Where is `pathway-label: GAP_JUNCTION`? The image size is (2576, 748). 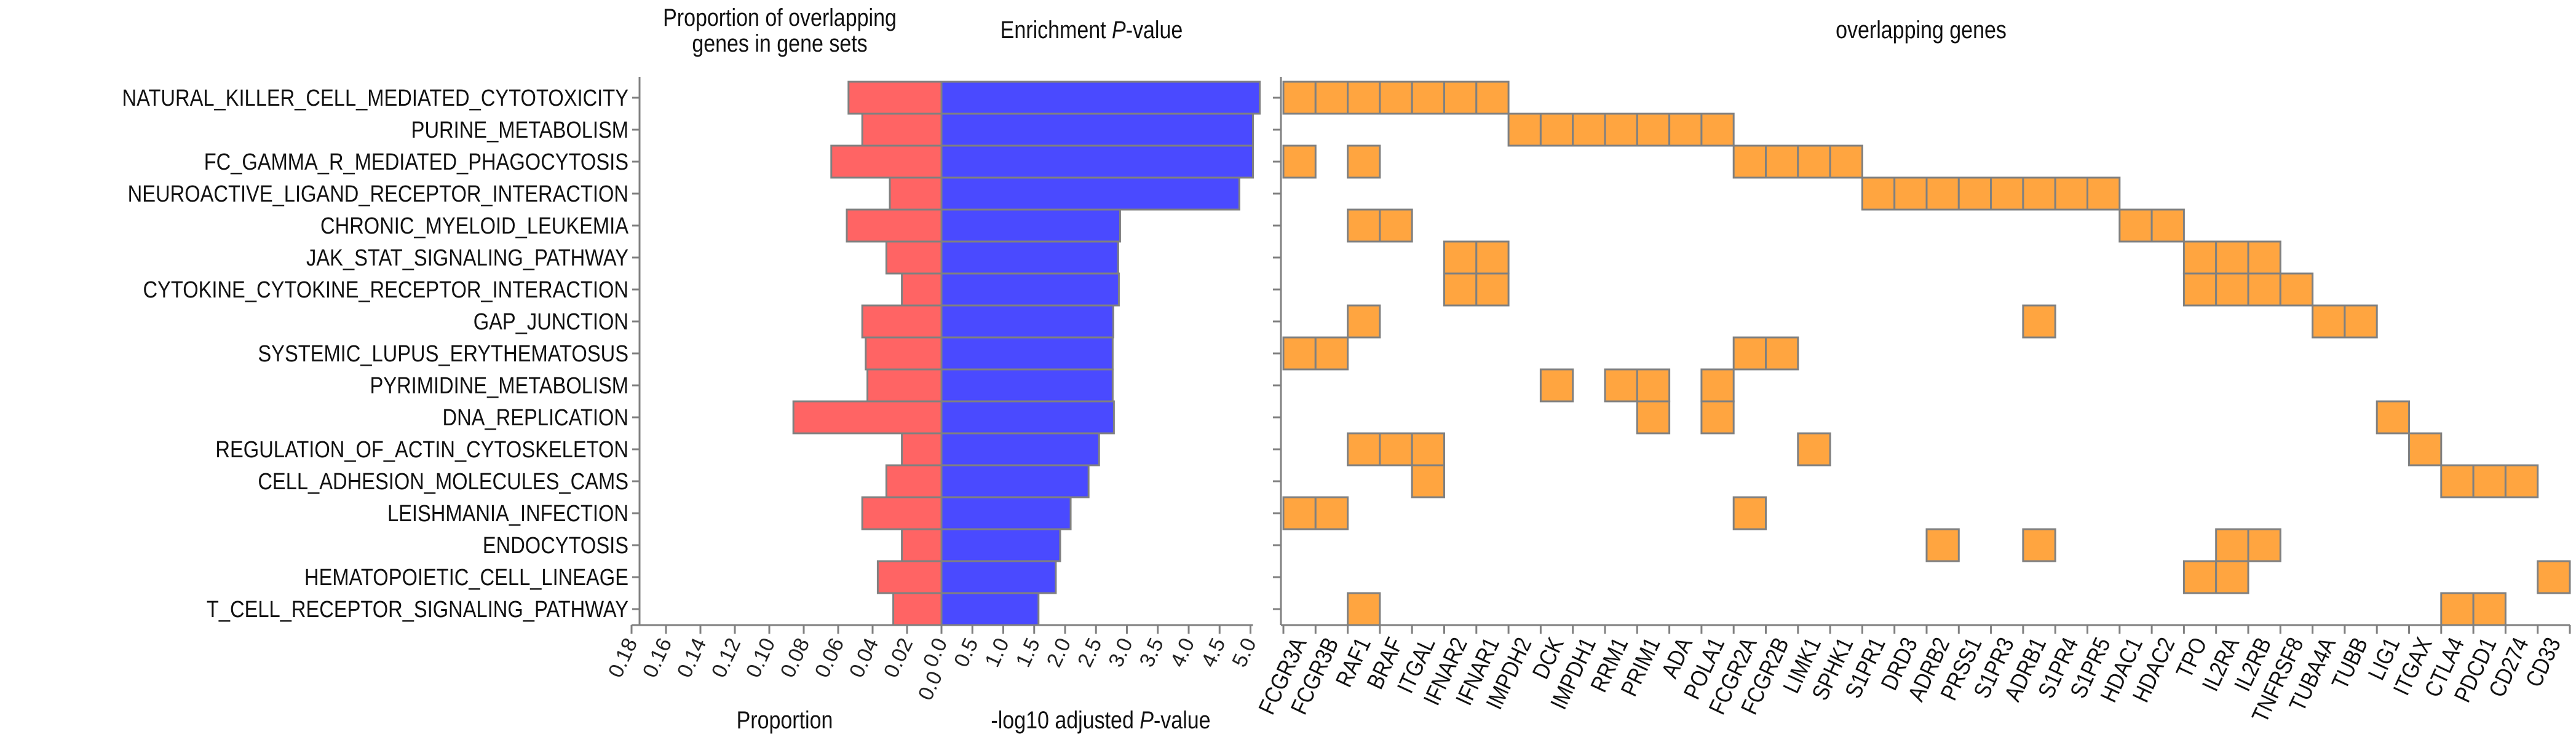
pathway-label: GAP_JUNCTION is located at coordinates (551, 322).